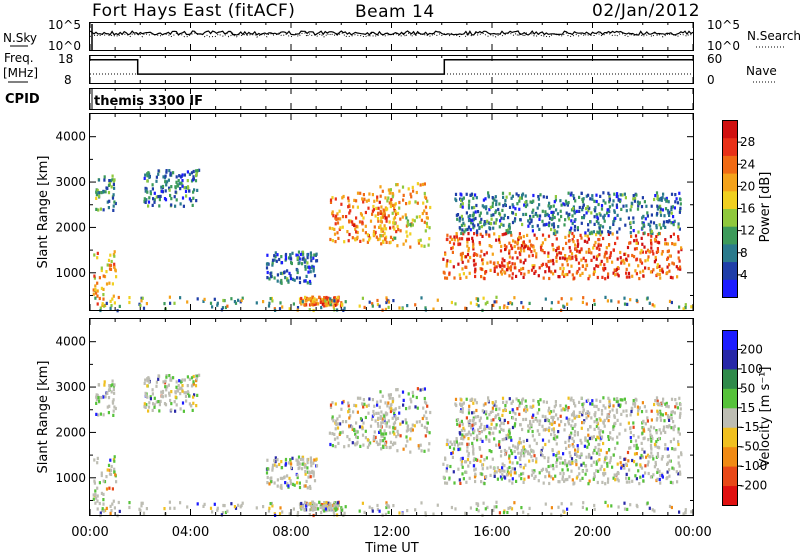 This screenshot has width=800, height=554. I want to click on power-colorbar-swatch, so click(730, 253).